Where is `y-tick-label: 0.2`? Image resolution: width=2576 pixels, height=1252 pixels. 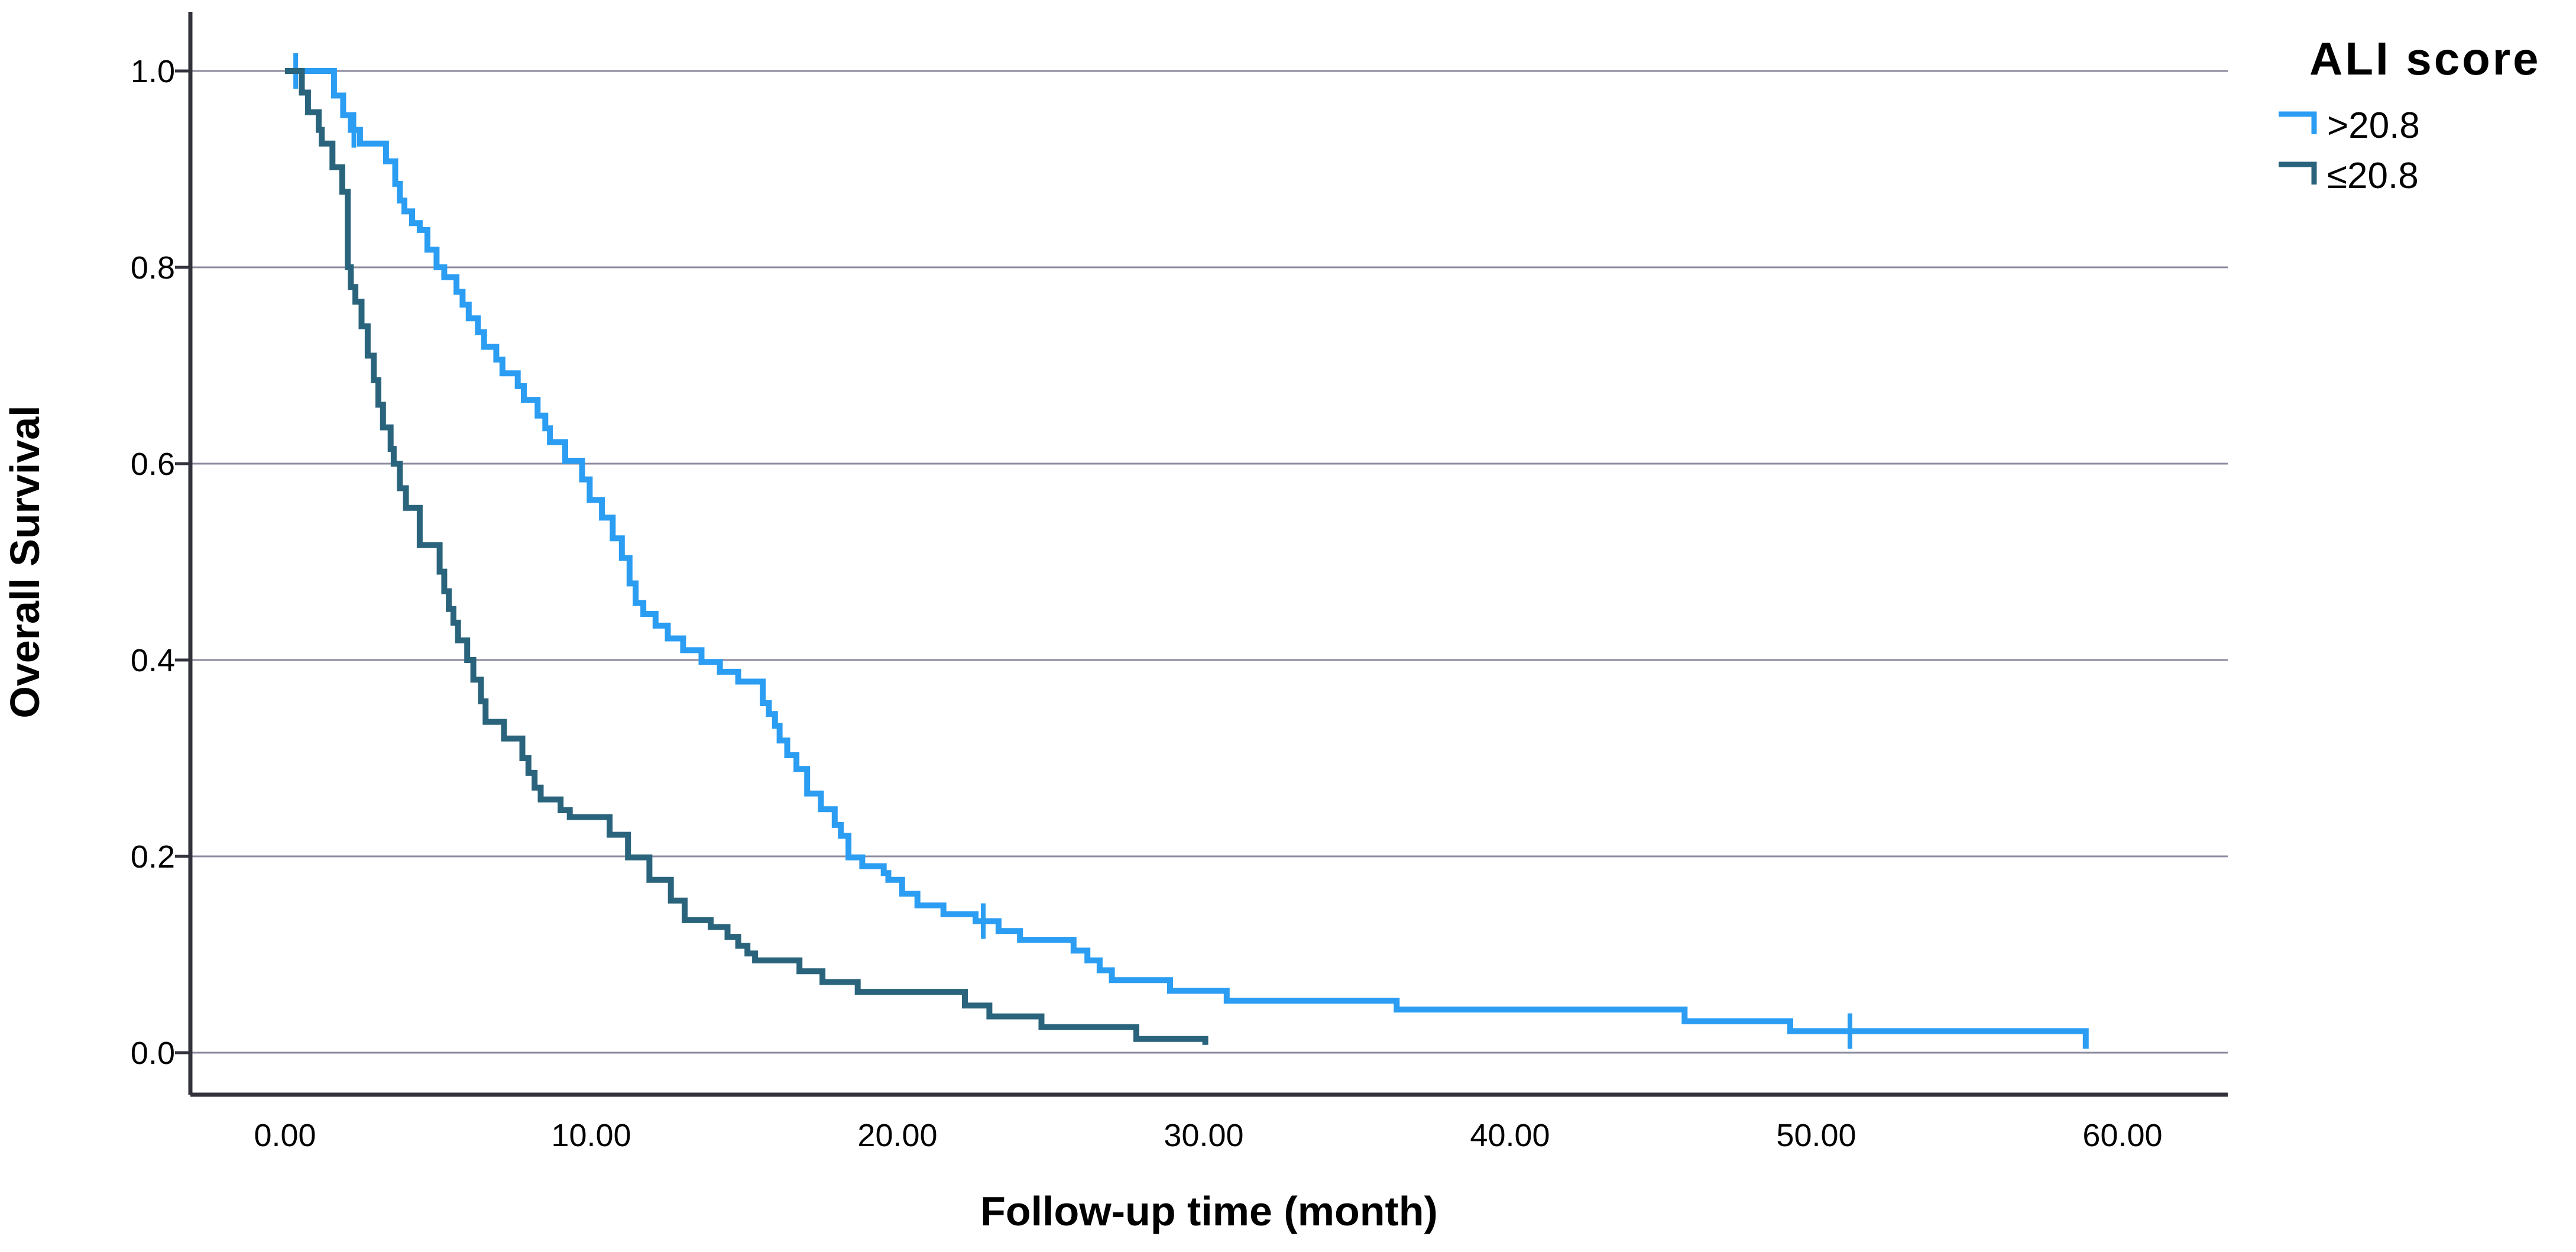
y-tick-label: 0.2 is located at coordinates (153, 857).